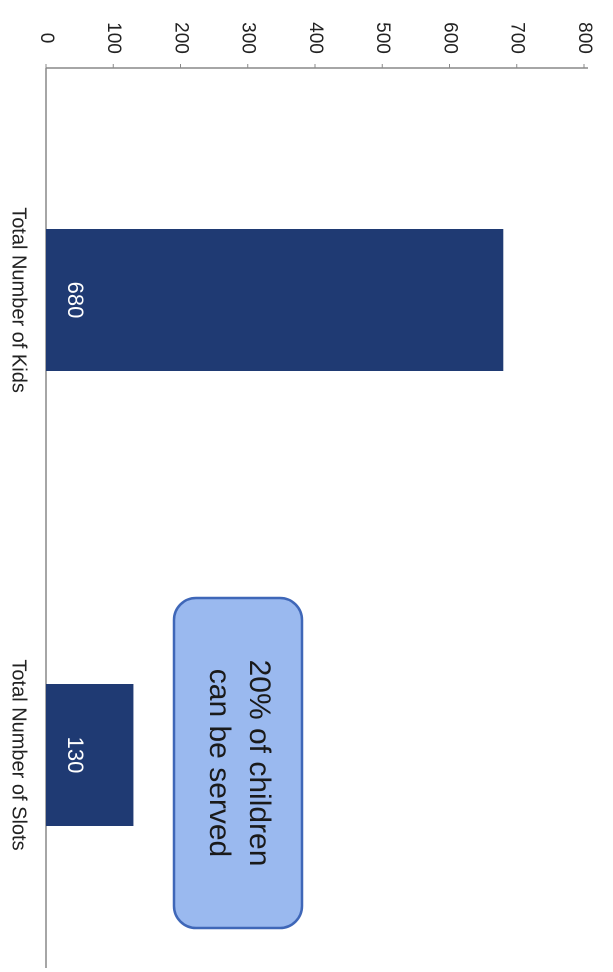 The image size is (613, 972). What do you see at coordinates (180, 38) in the screenshot?
I see `y-tick-label: 200` at bounding box center [180, 38].